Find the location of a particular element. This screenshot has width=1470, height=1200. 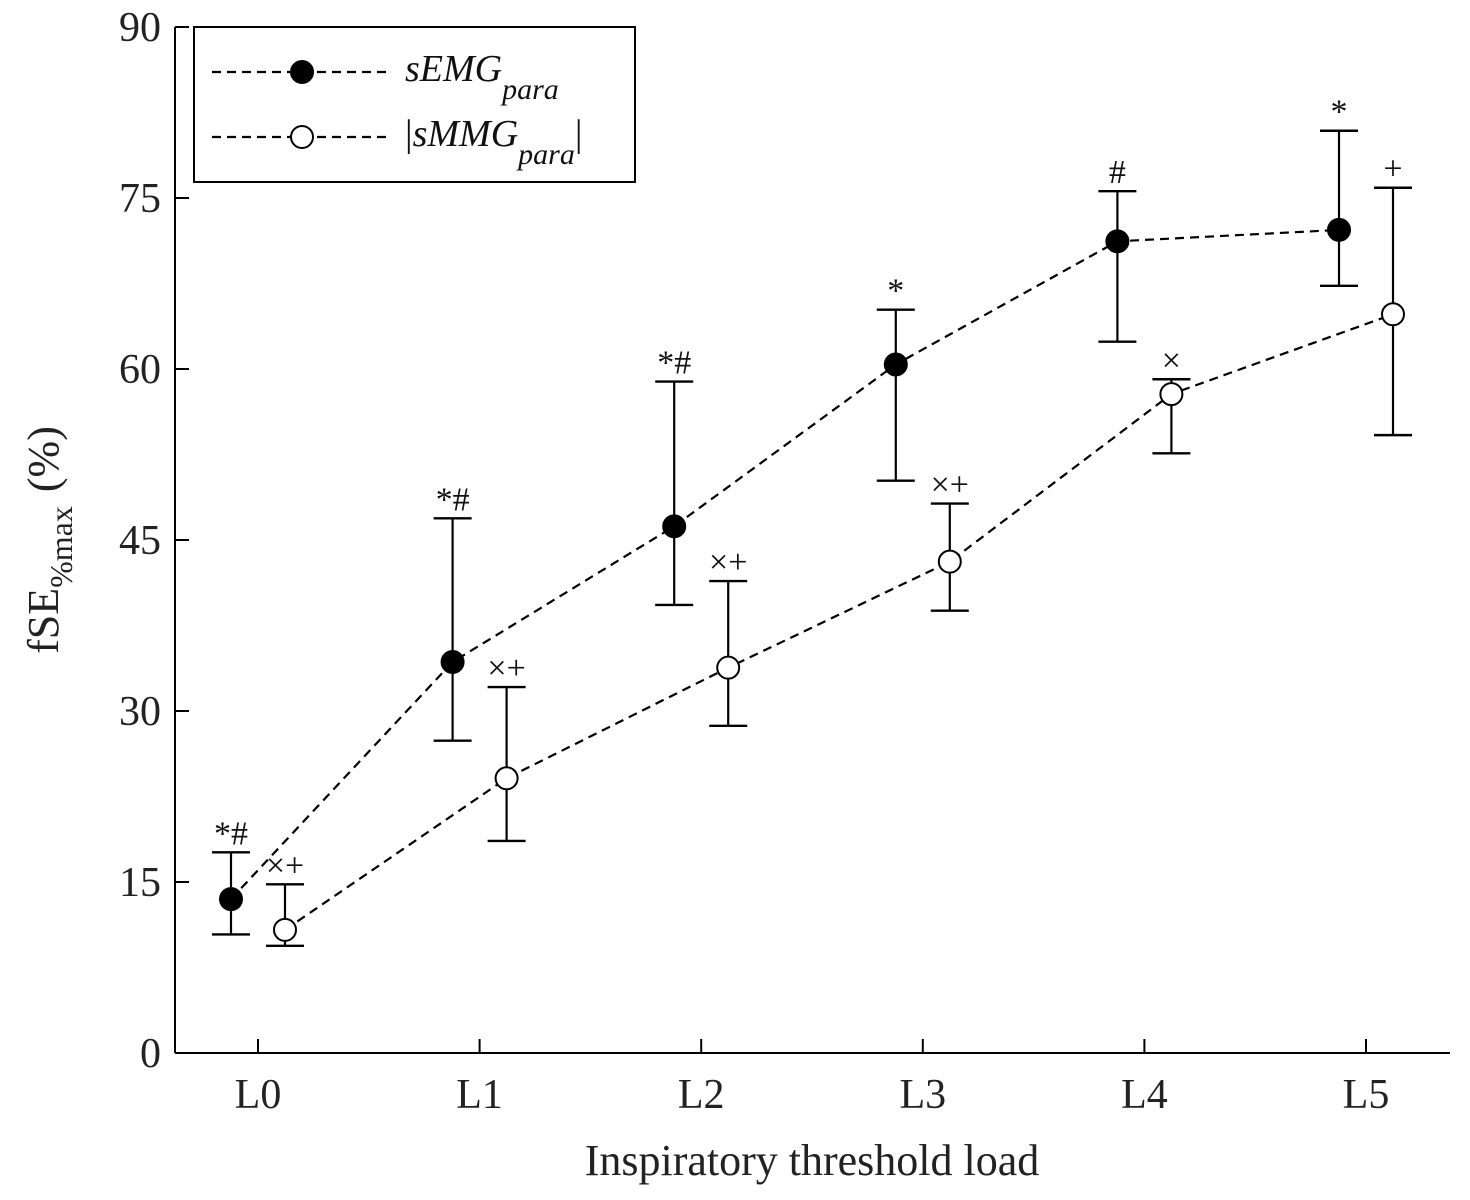

y-tick-label: 75 is located at coordinates (140, 199).